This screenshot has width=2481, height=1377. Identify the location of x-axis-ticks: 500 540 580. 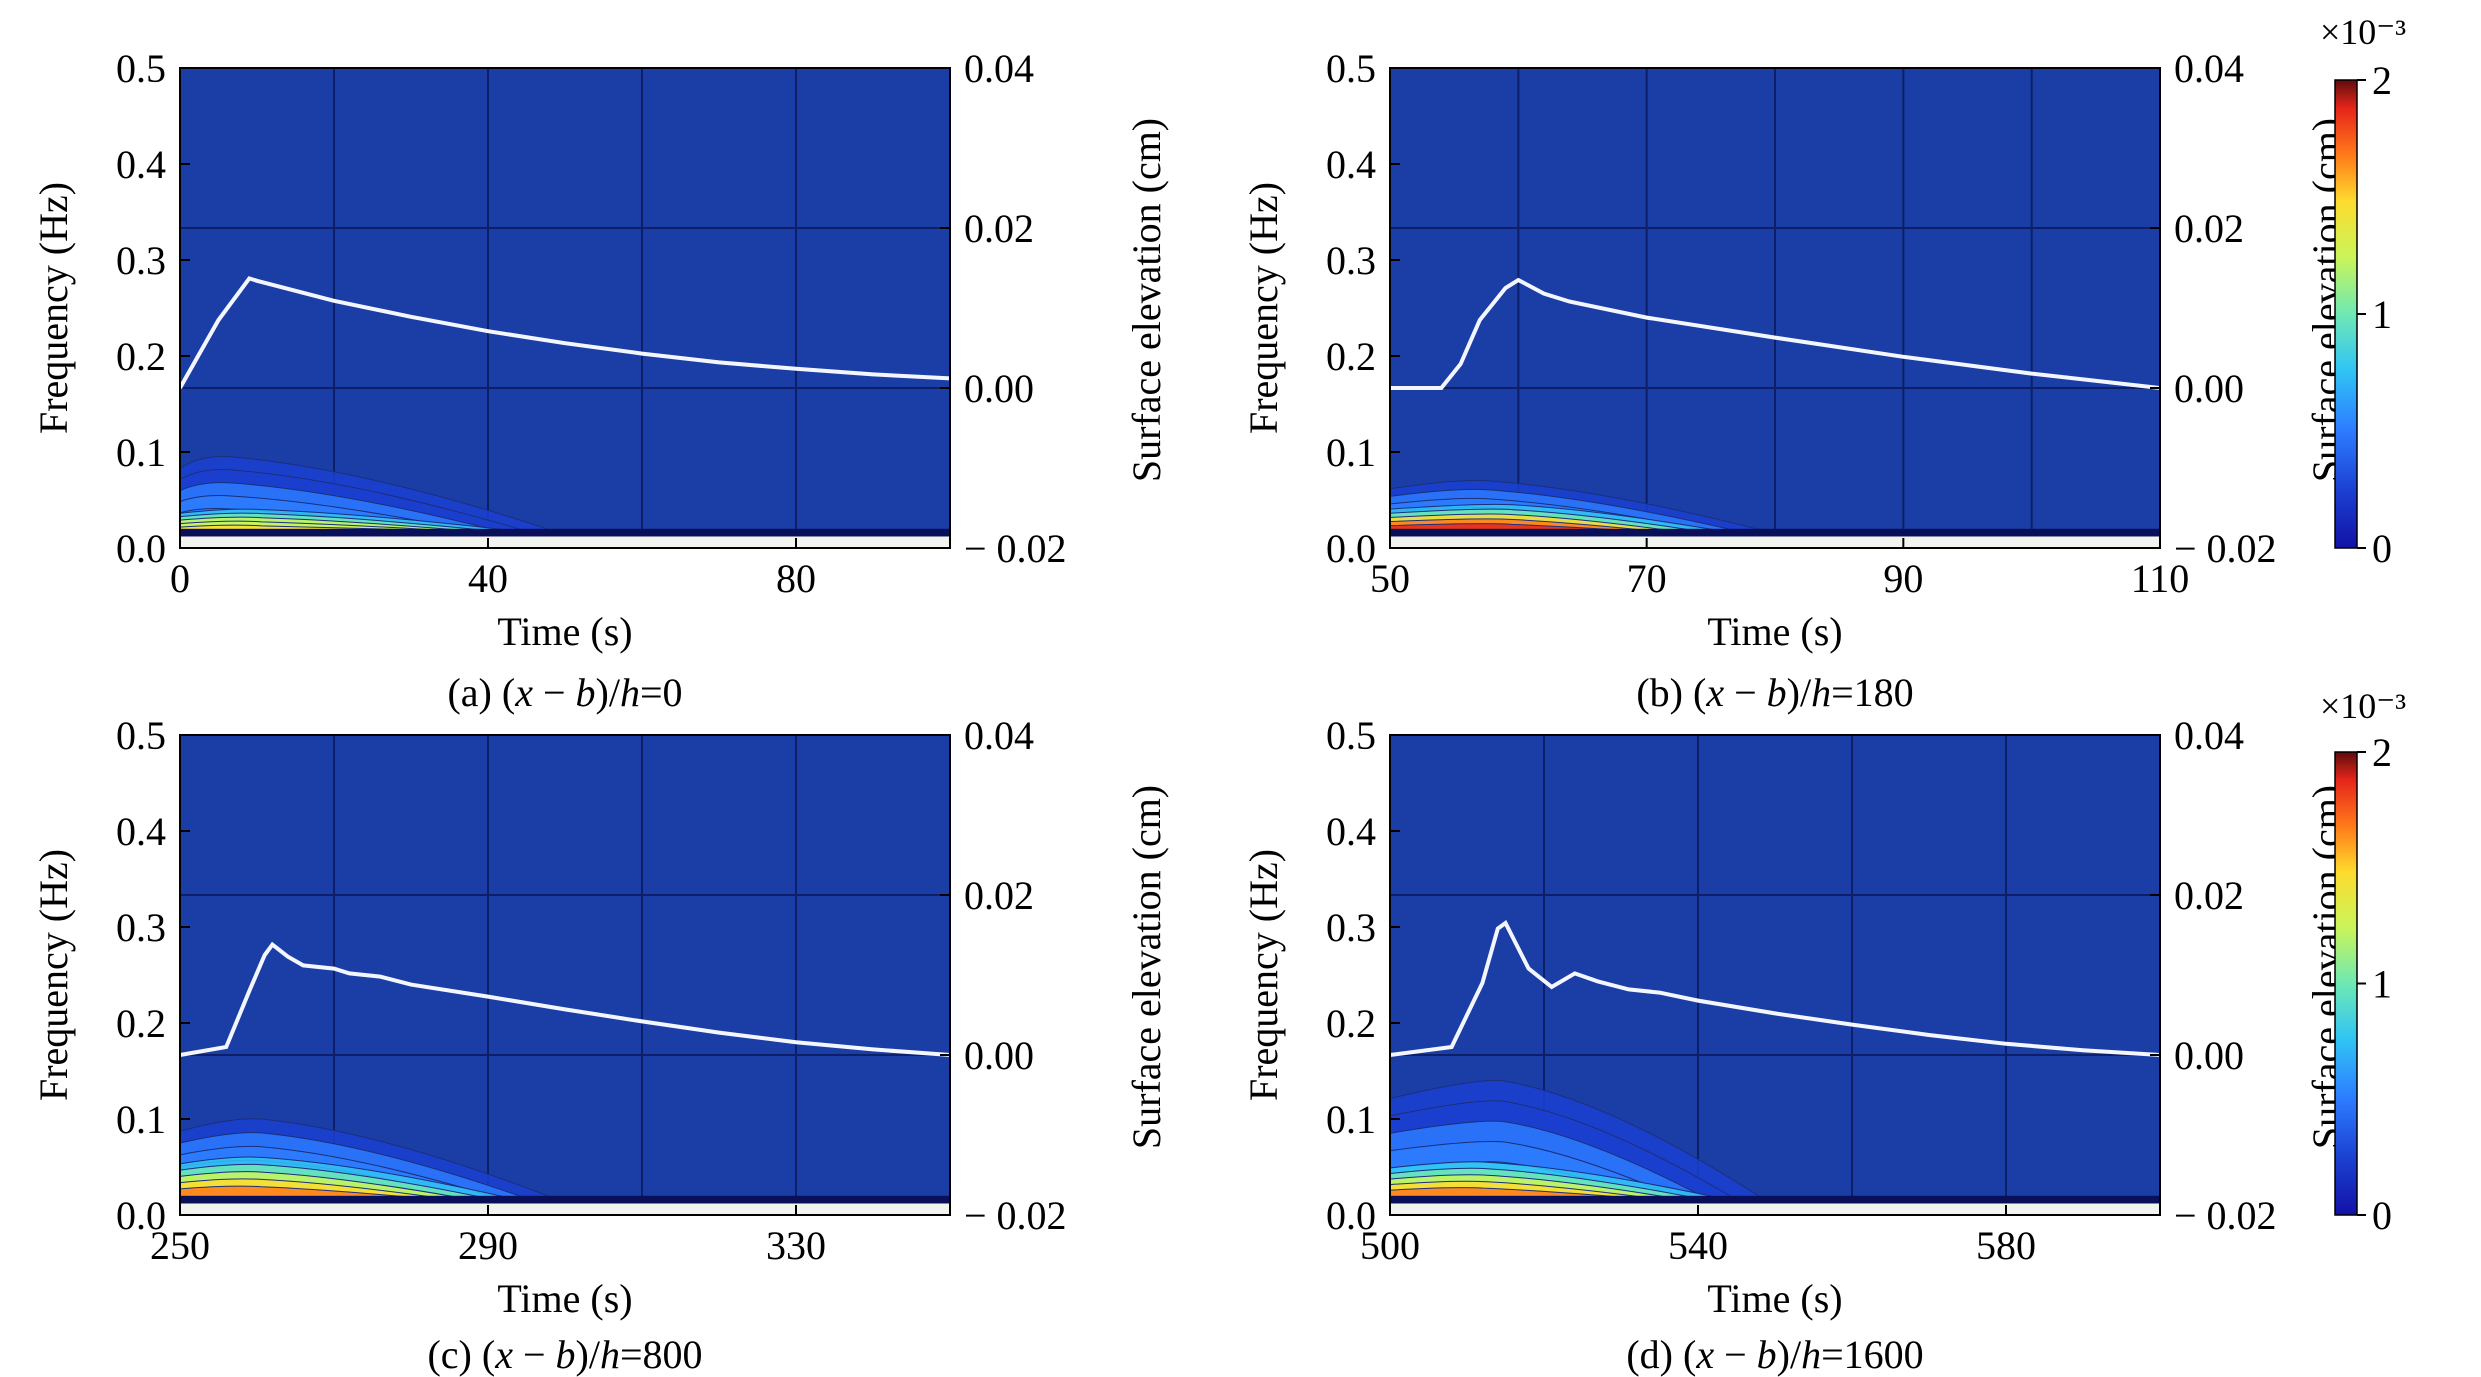
(1698, 1236).